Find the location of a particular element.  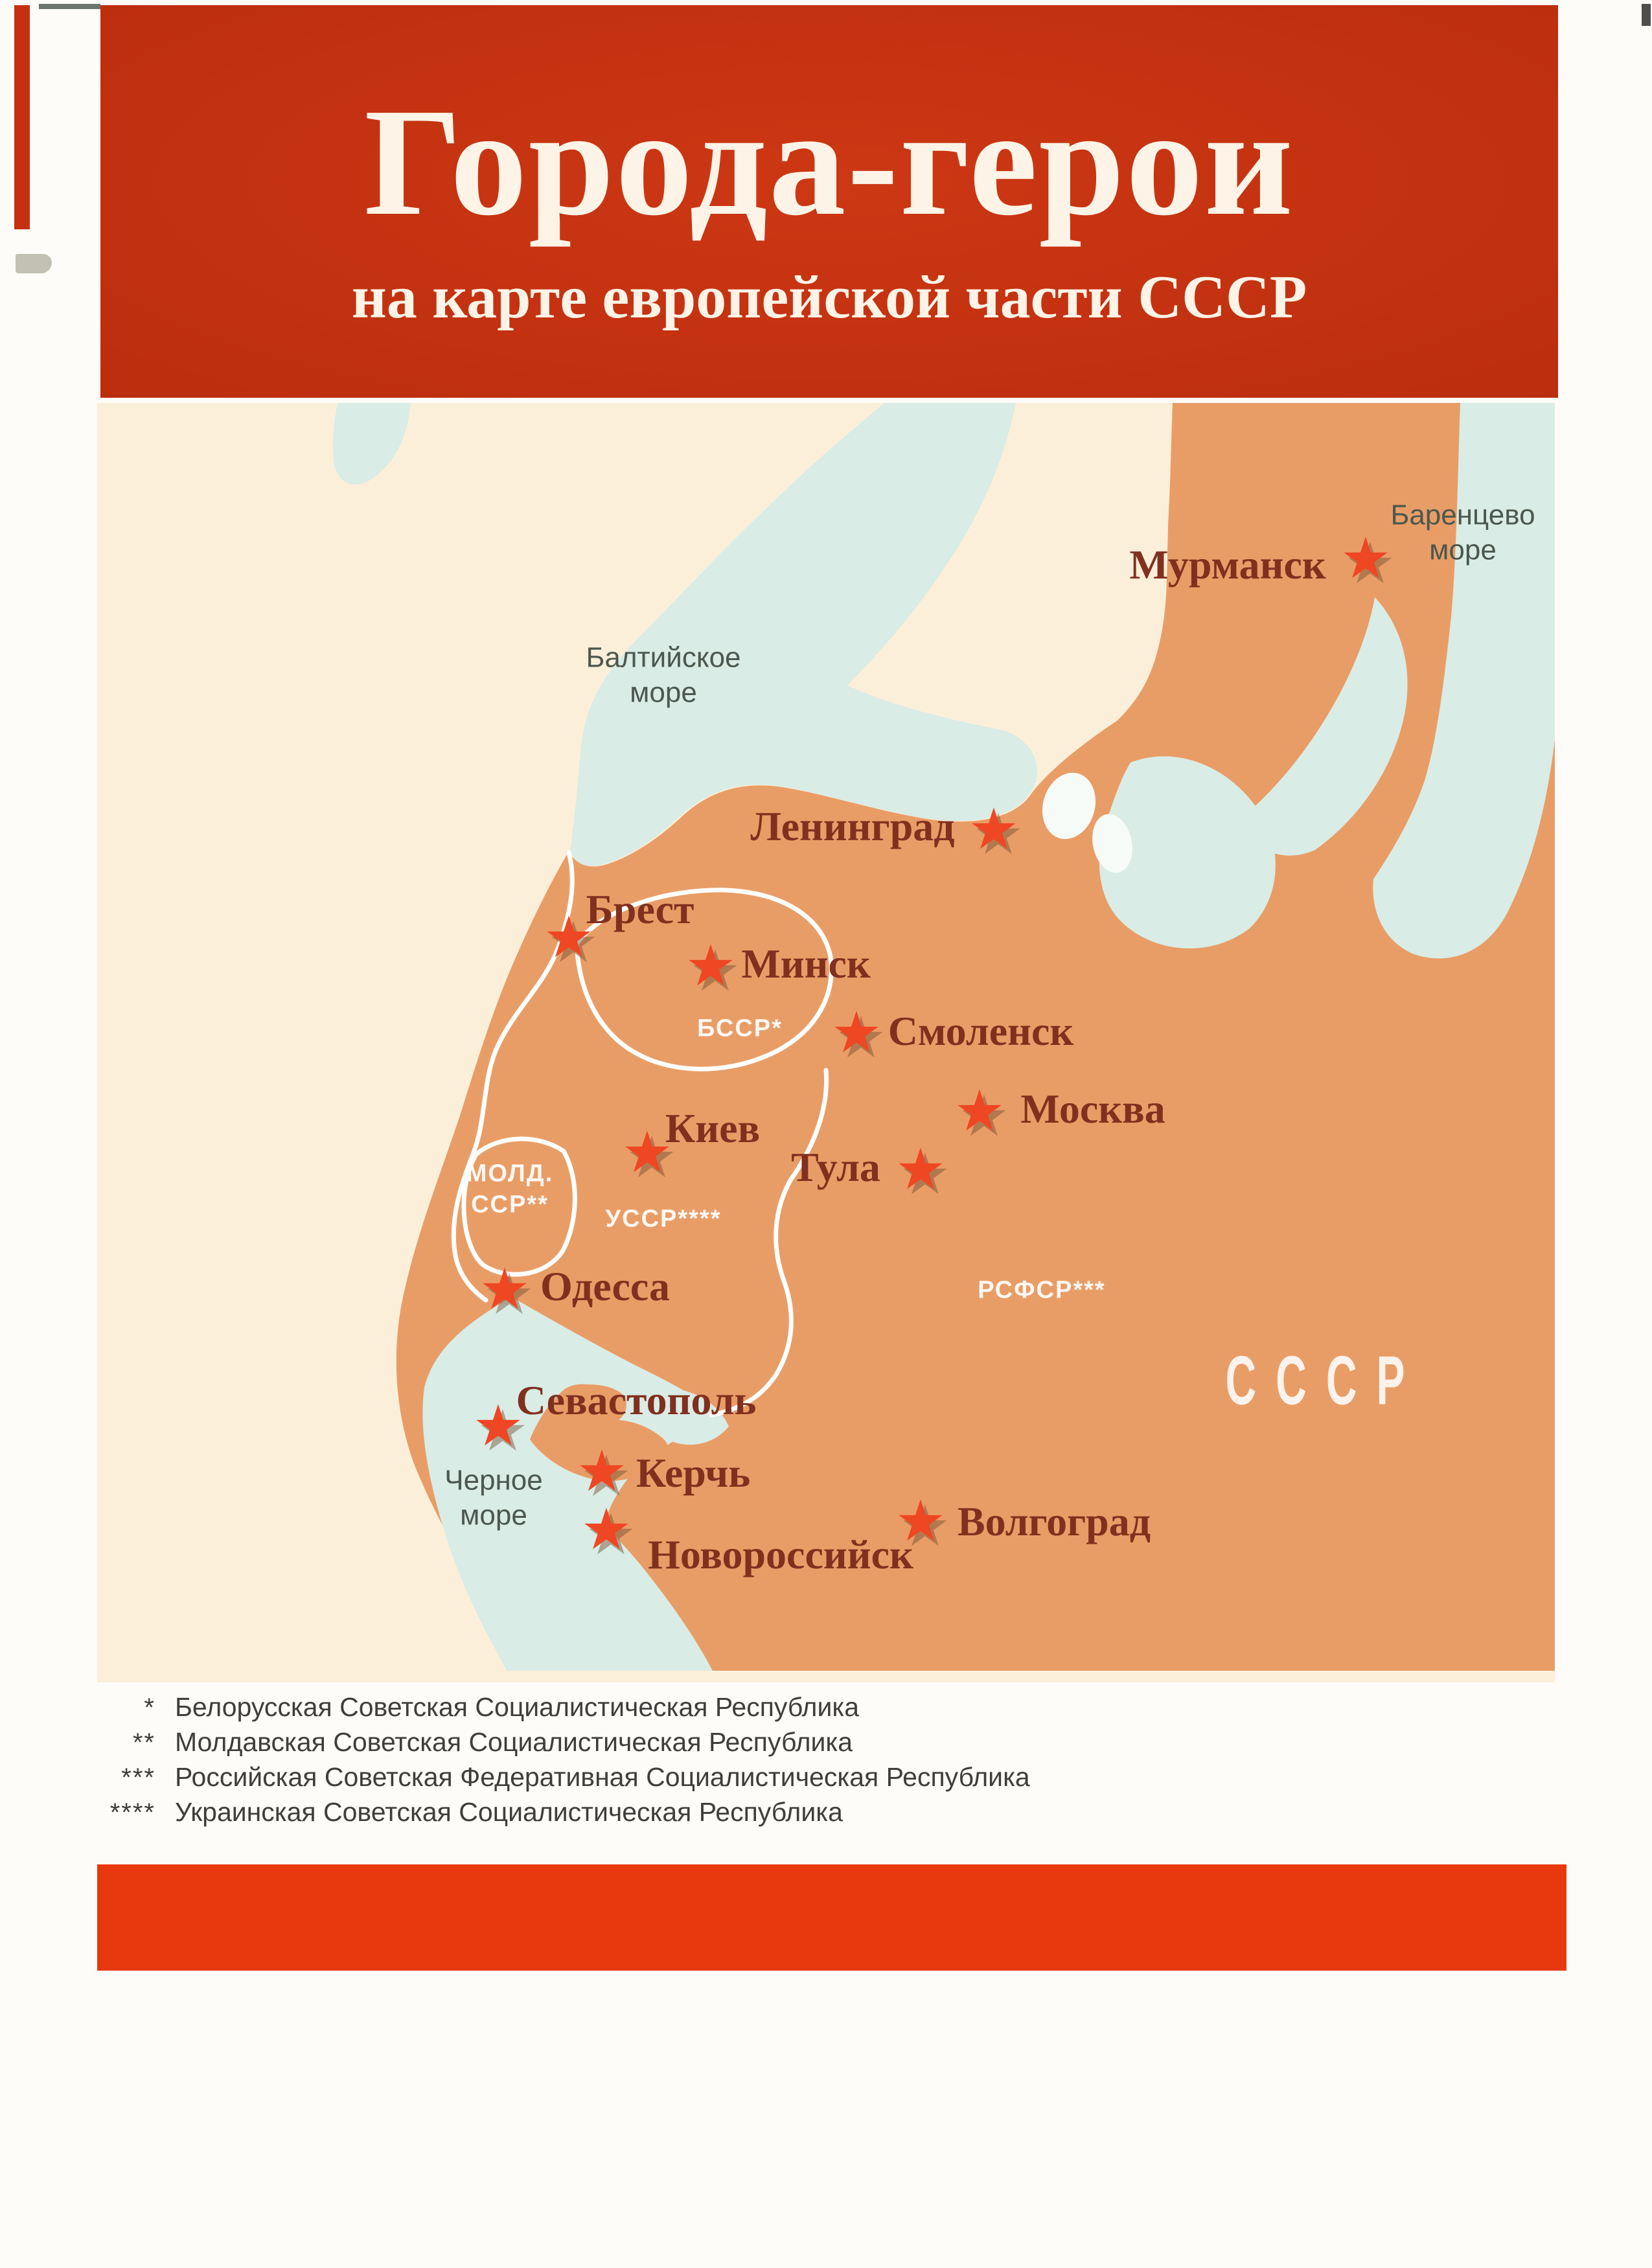

bottom-bar is located at coordinates (831, 1917).